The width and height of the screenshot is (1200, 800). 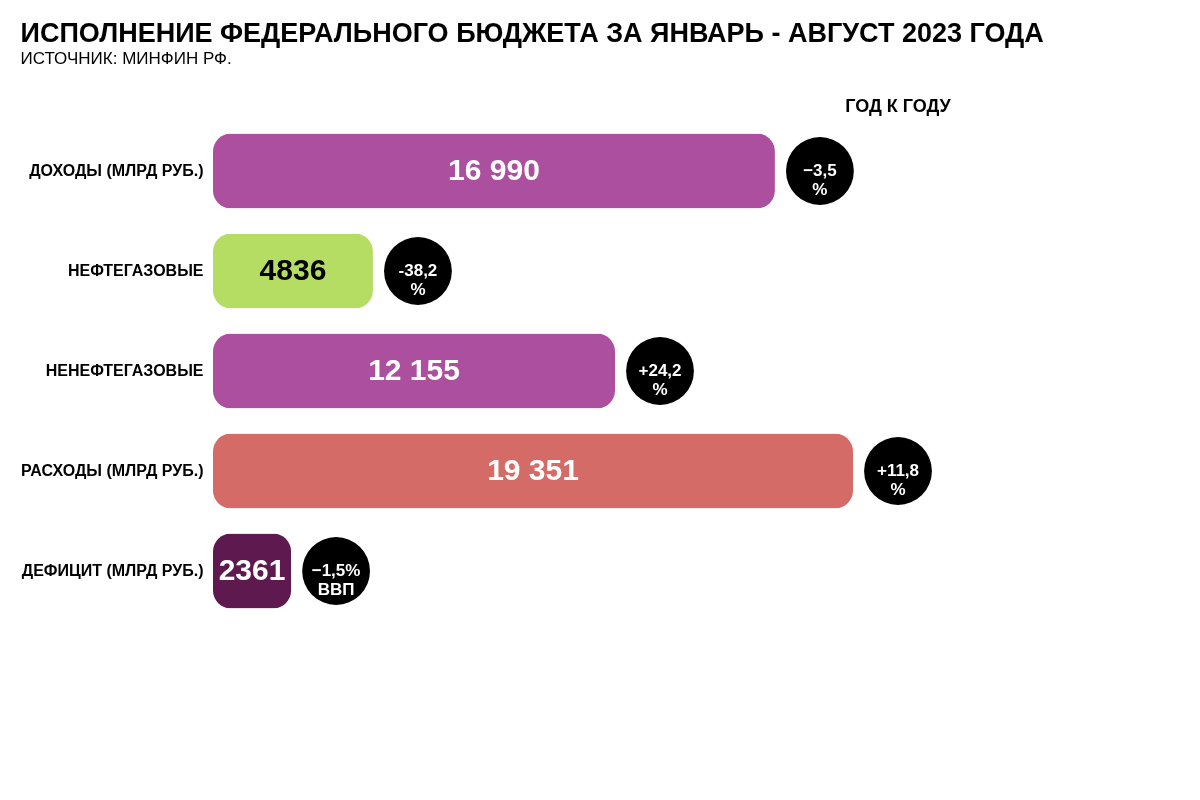 I want to click on text: ИСТОЧНИК: МИНФИН РФ., so click(x=126, y=58).